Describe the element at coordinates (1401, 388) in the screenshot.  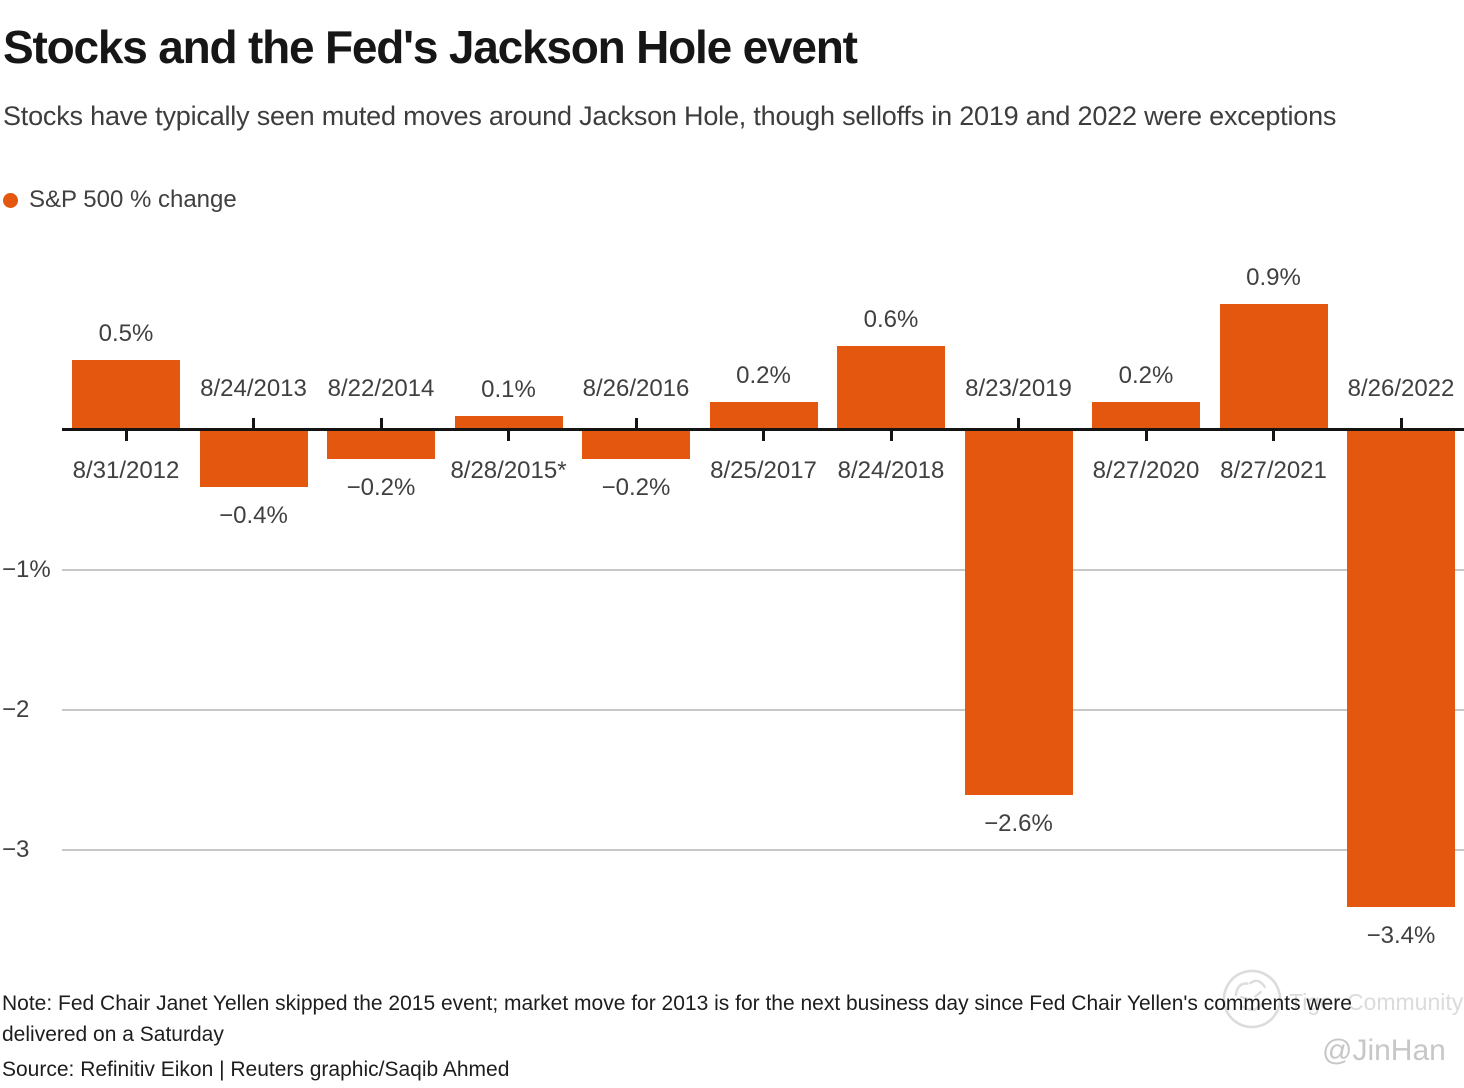
I see `bar-date-label: 8/26/2022` at that location.